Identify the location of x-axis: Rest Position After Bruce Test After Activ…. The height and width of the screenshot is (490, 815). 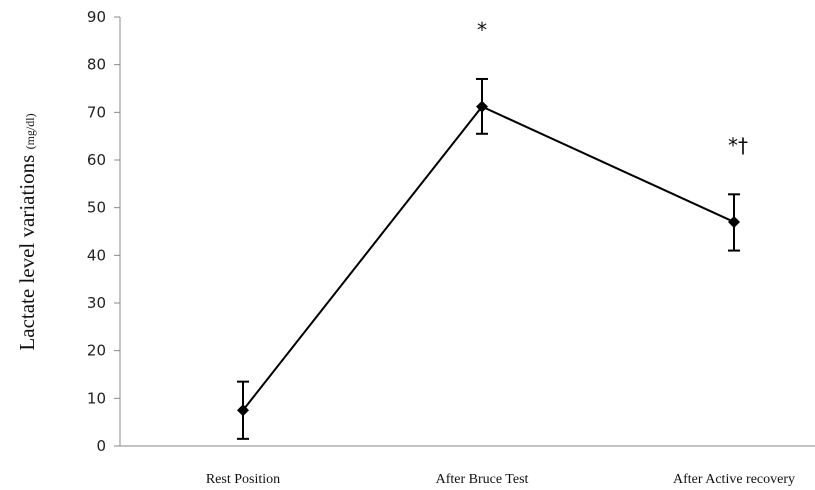
(467, 466).